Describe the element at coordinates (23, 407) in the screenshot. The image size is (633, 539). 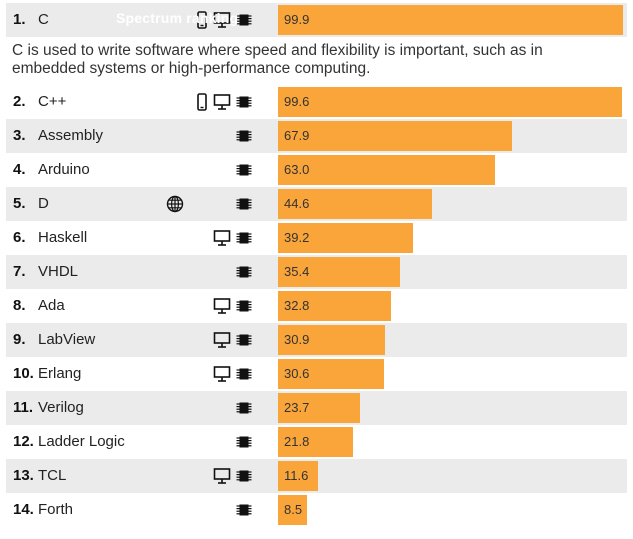
I see `rank-label: 11.` at that location.